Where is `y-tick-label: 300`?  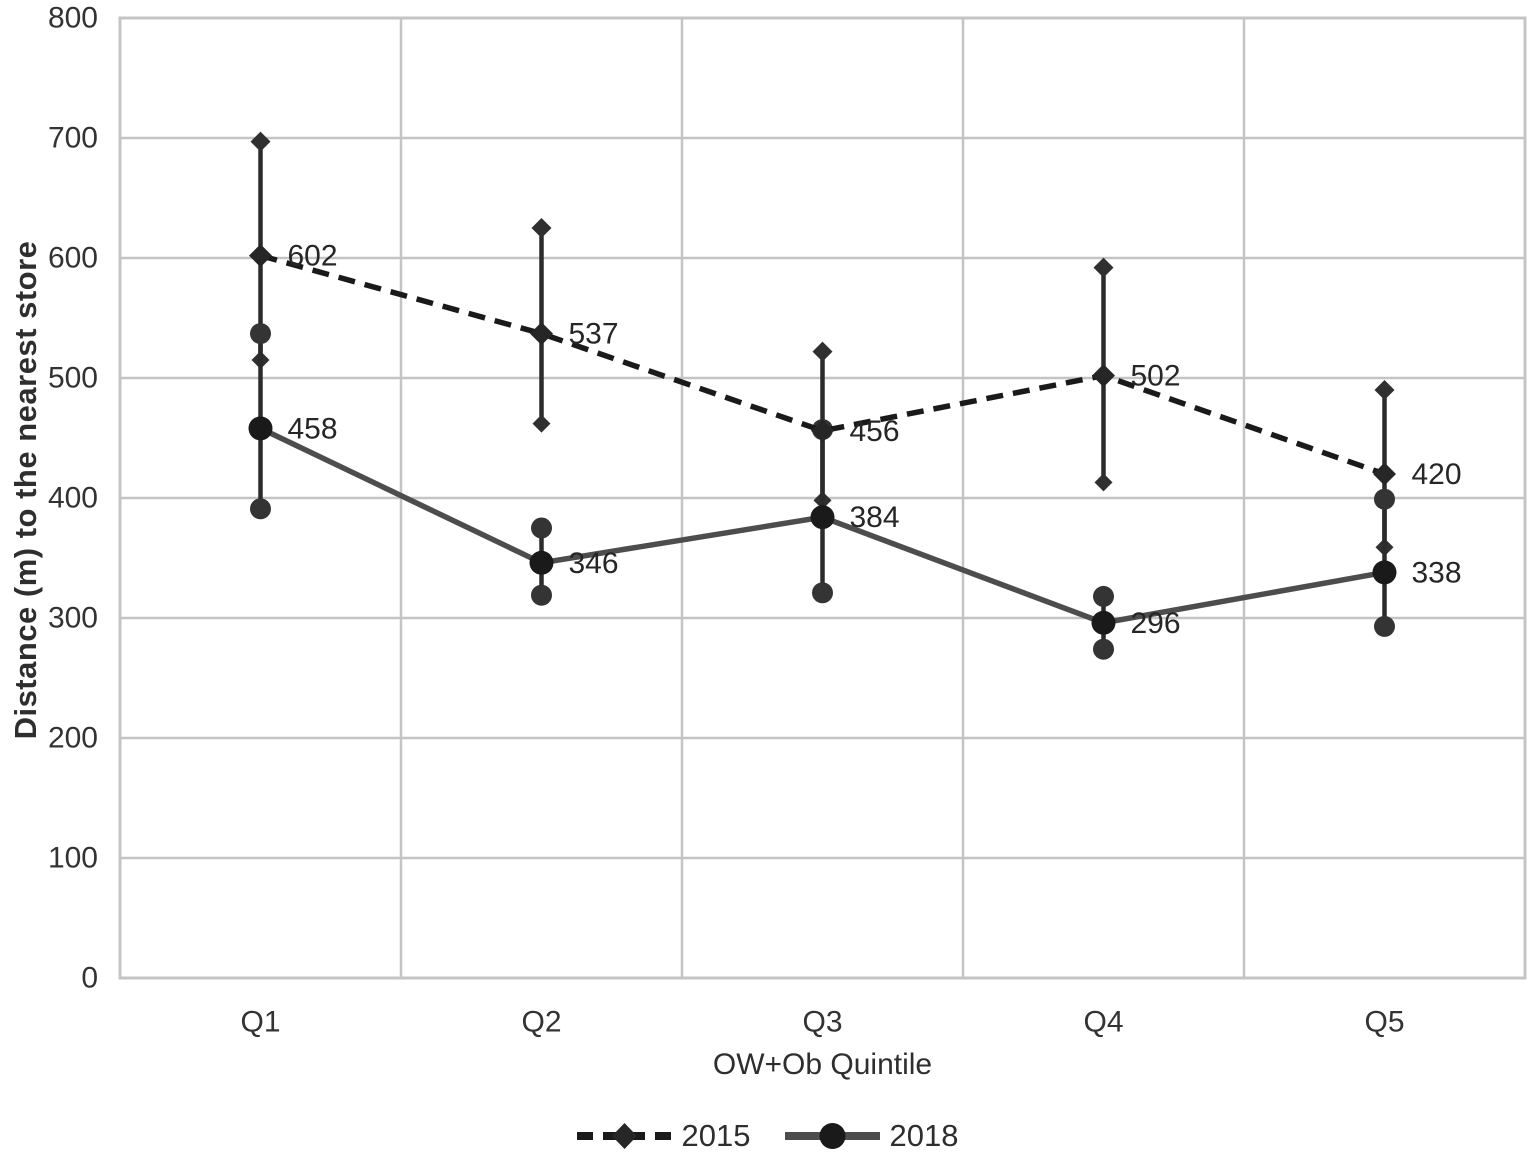
y-tick-label: 300 is located at coordinates (73, 618).